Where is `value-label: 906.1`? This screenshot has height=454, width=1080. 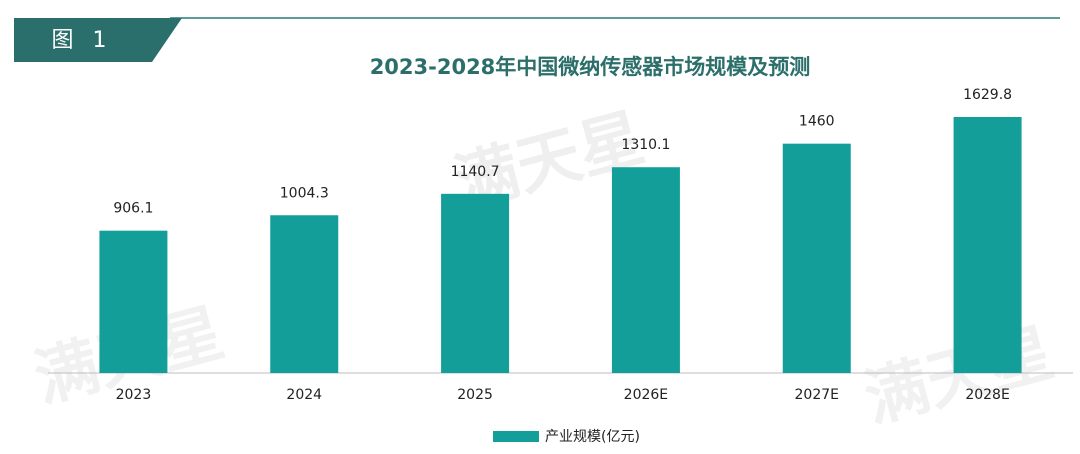
value-label: 906.1 is located at coordinates (133, 209).